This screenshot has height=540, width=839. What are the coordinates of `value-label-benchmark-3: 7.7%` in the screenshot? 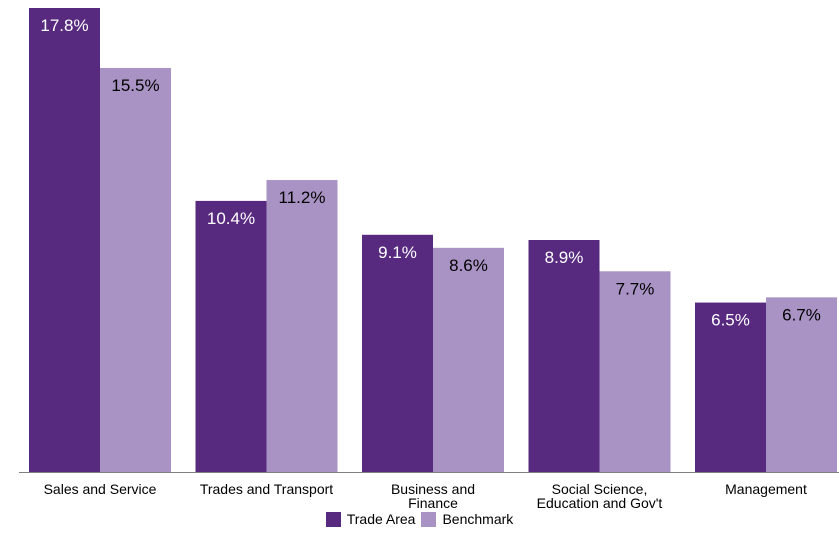 It's located at (635, 288).